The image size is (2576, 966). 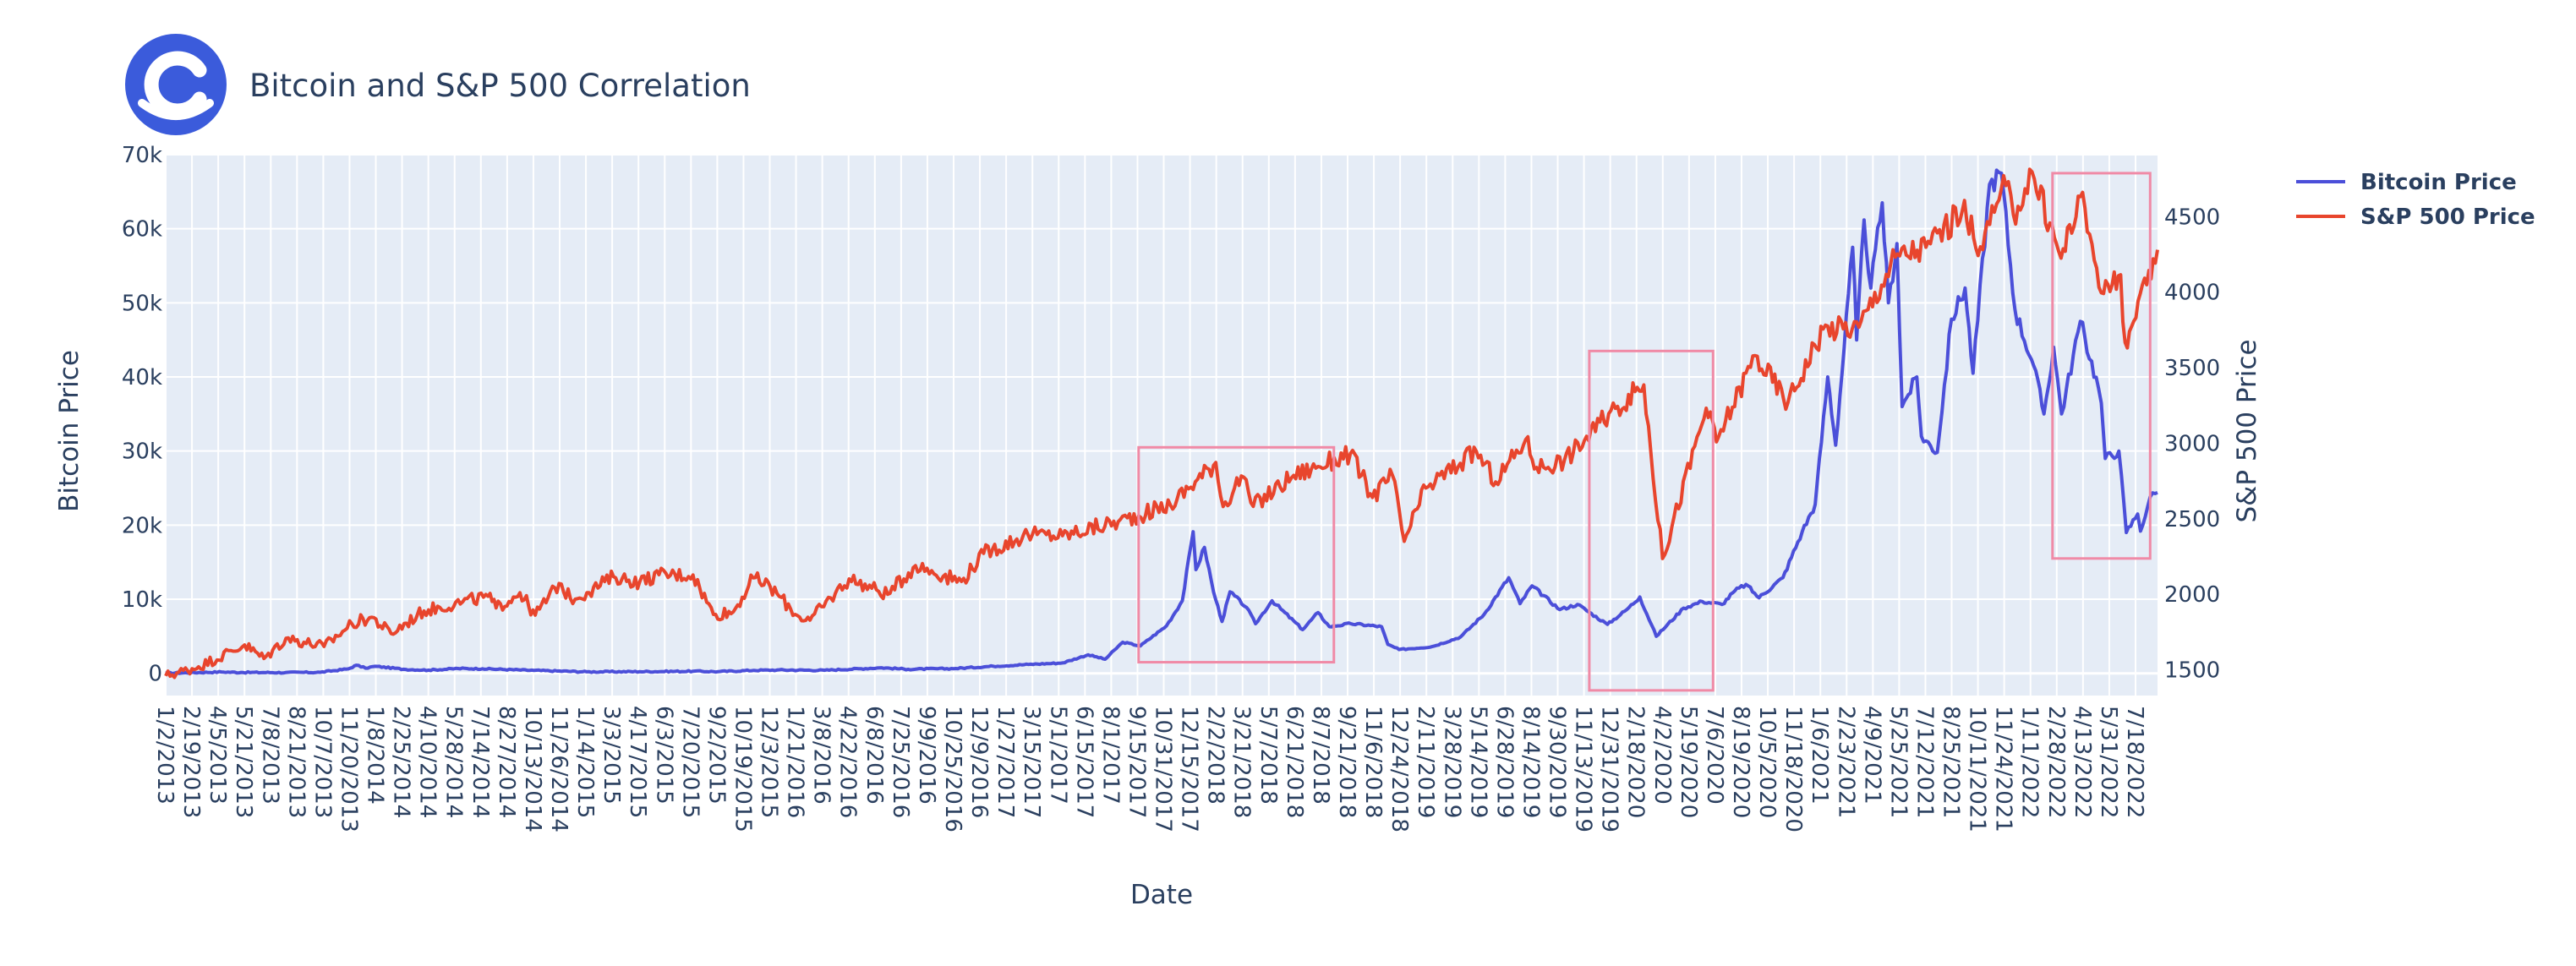 I want to click on x-tick-label: 12/15/2017, so click(x=1189, y=769).